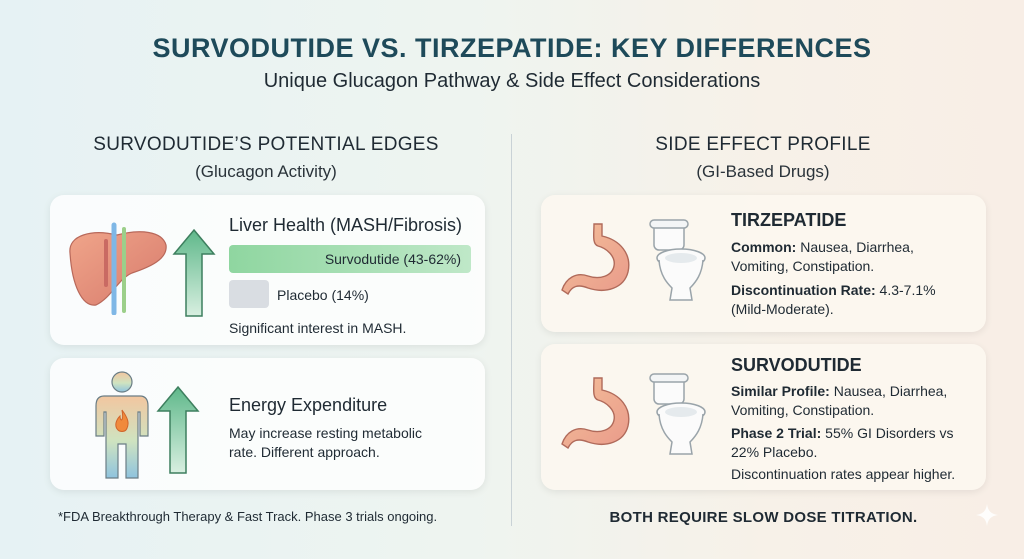  What do you see at coordinates (318, 328) in the screenshot?
I see `liver-card-note: Significant interest in MASH.` at bounding box center [318, 328].